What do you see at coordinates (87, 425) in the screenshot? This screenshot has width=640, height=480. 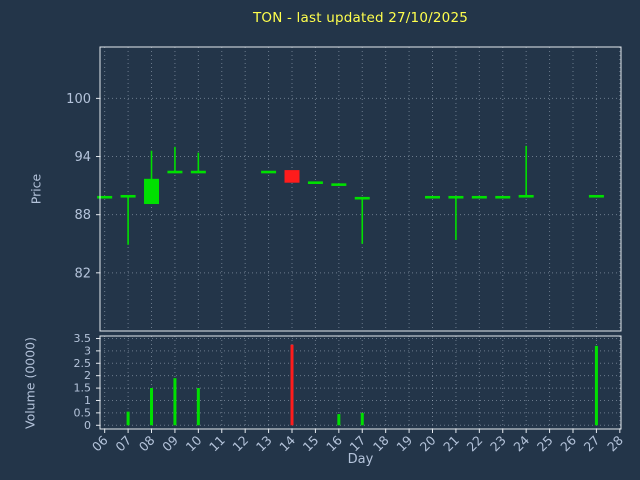 I see `volume-tick-label: 0` at bounding box center [87, 425].